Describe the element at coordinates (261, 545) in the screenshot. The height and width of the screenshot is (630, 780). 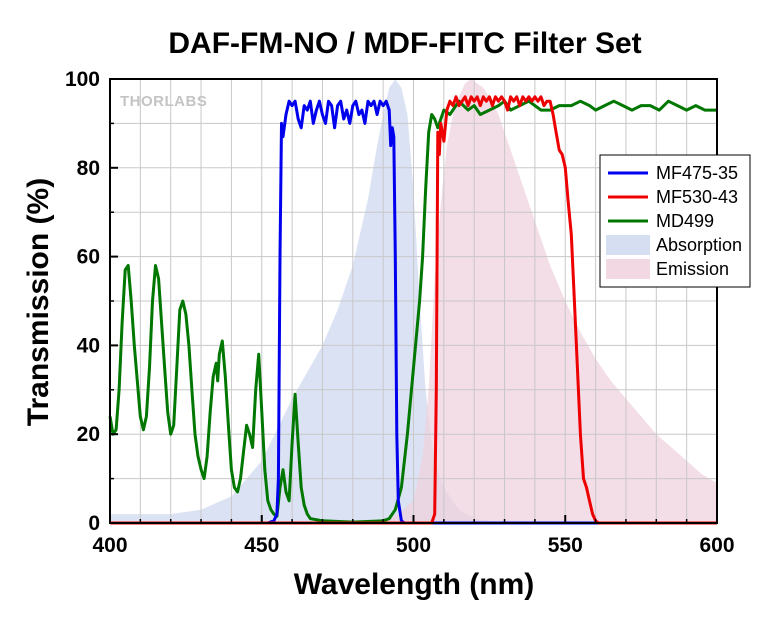
I see `x-tick-label: 450` at that location.